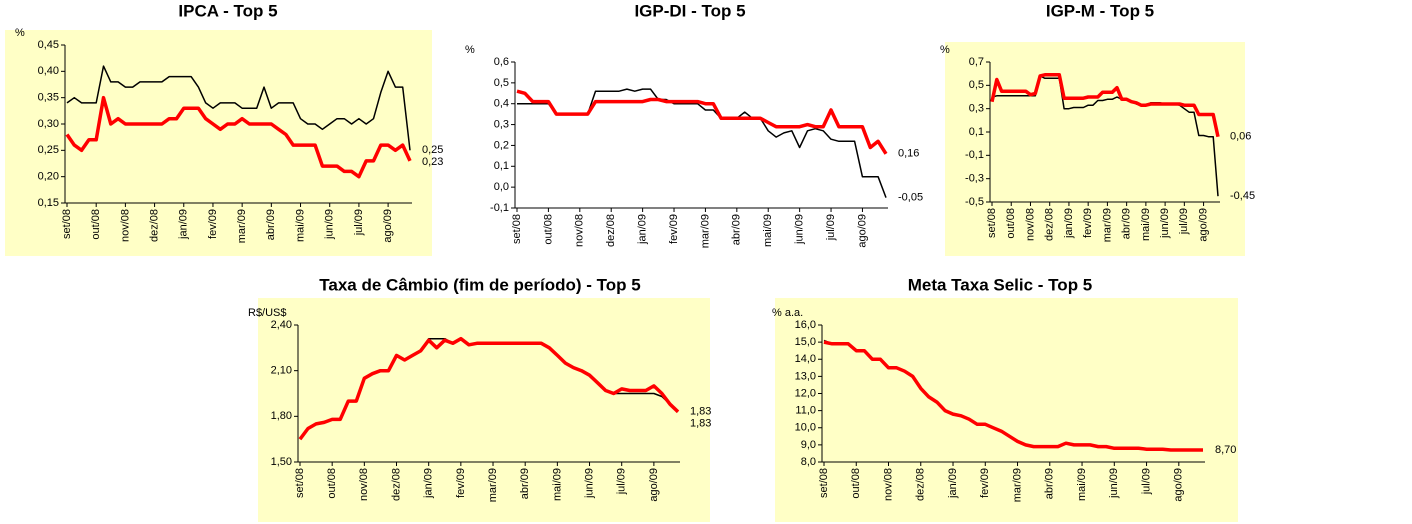 The width and height of the screenshot is (1412, 524). I want to click on value-label: -0,45, so click(1242, 196).